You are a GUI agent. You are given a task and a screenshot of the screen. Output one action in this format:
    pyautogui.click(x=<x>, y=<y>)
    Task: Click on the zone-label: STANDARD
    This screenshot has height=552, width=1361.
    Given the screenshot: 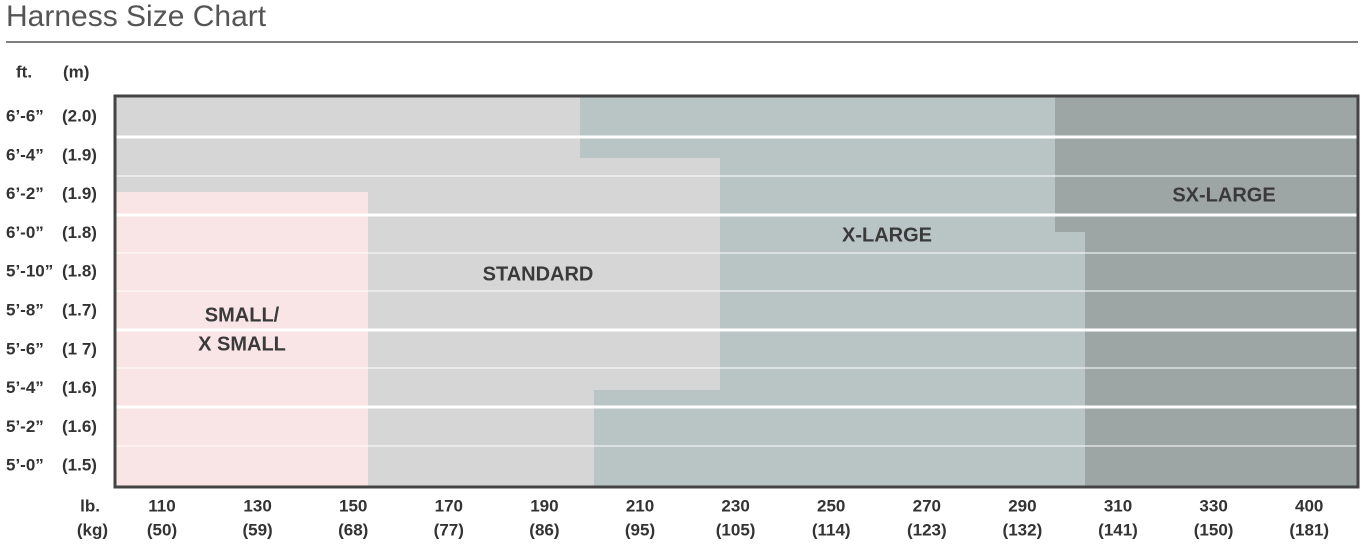 What is the action you would take?
    pyautogui.click(x=538, y=274)
    